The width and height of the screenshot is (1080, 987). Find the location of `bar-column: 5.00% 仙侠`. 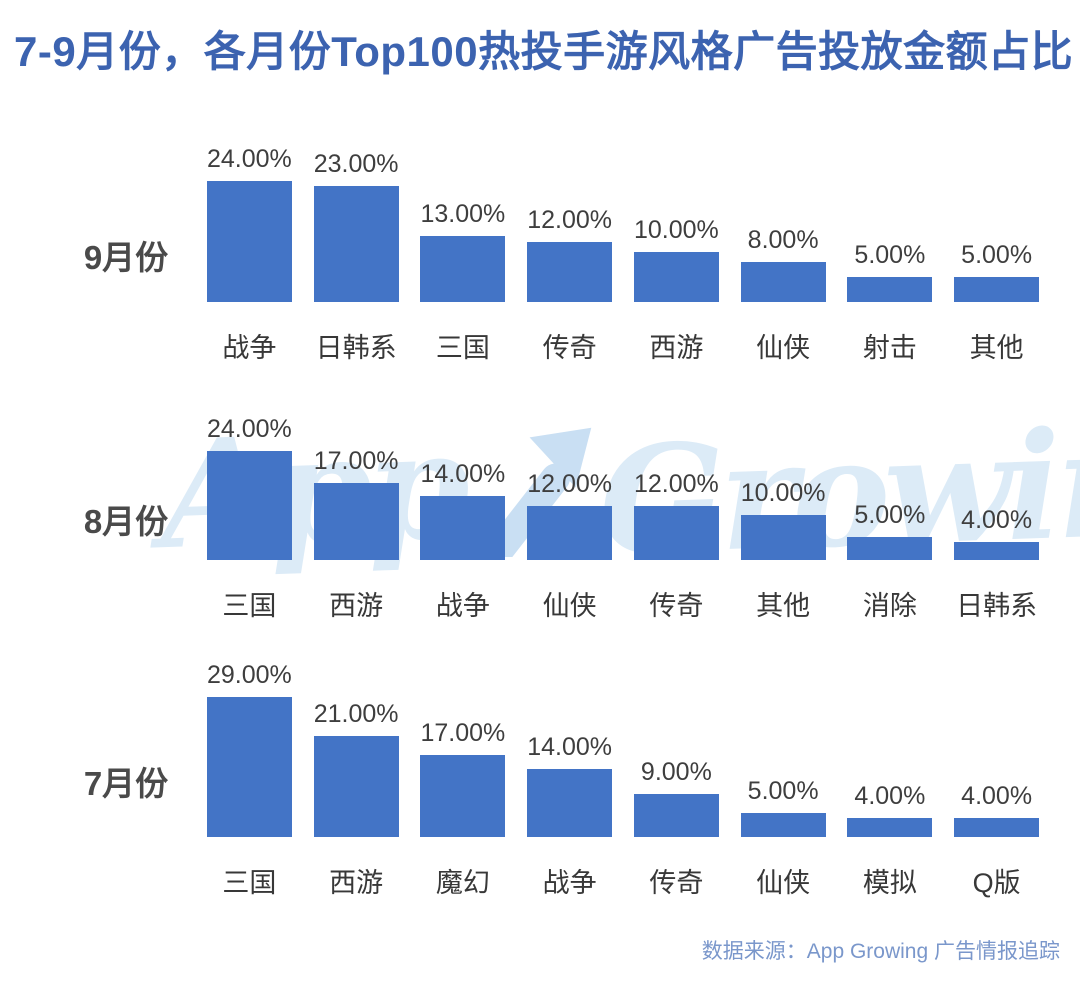

bar-column: 5.00% 仙侠 is located at coordinates (783, 777).